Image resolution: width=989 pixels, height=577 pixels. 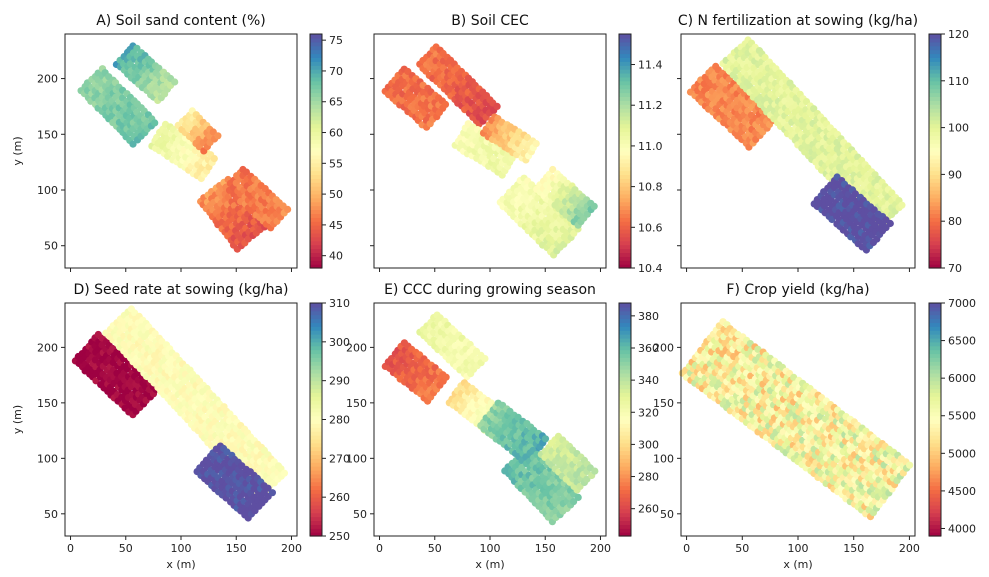 What do you see at coordinates (339, 420) in the screenshot?
I see `colorbar-tick-label: 280` at bounding box center [339, 420].